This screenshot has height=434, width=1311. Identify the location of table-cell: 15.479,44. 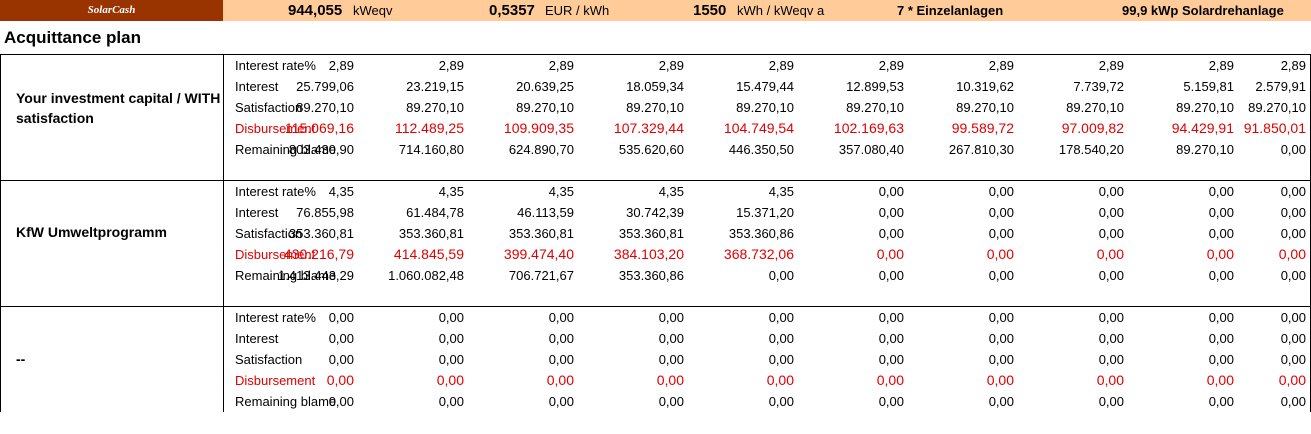
(765, 86).